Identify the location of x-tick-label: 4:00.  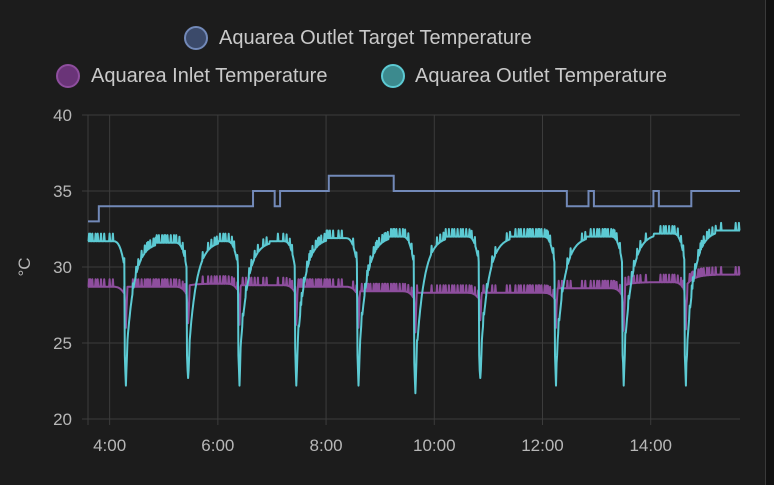
(109, 445).